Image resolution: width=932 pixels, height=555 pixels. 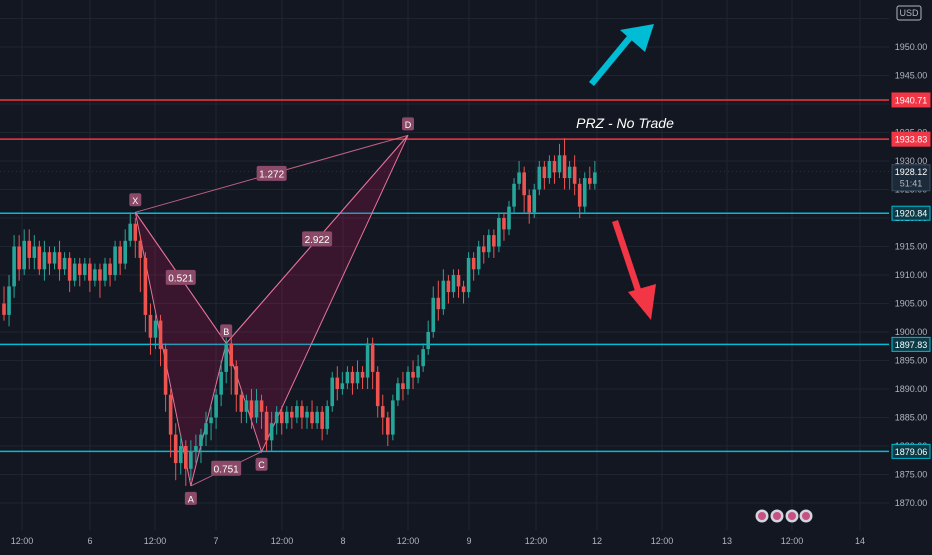 I want to click on ratio-label: 0.751, so click(x=226, y=469).